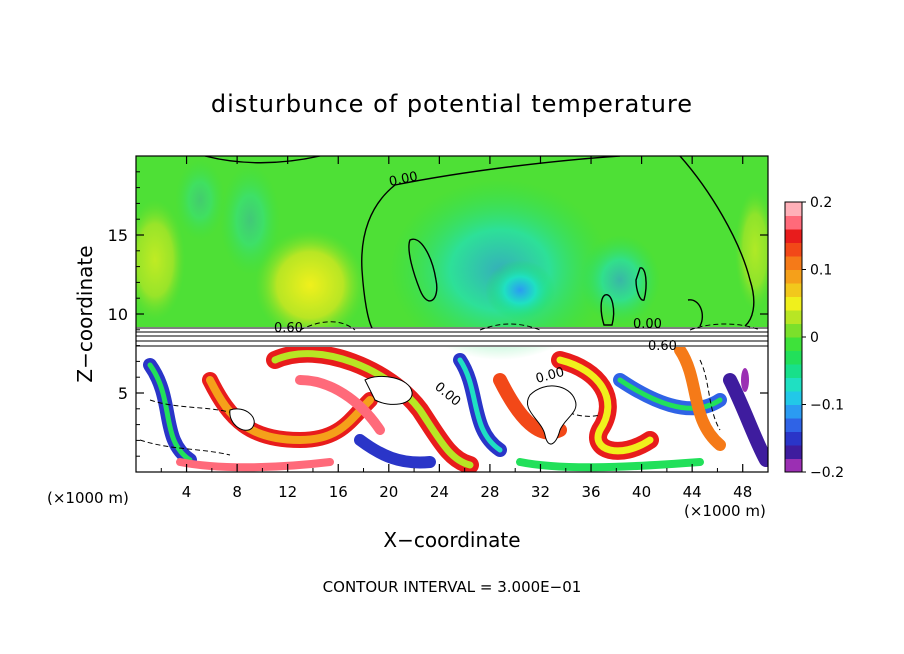  What do you see at coordinates (452, 587) in the screenshot?
I see `contour-interval-note: CONTOUR INTERVAL = 3.000E−01` at bounding box center [452, 587].